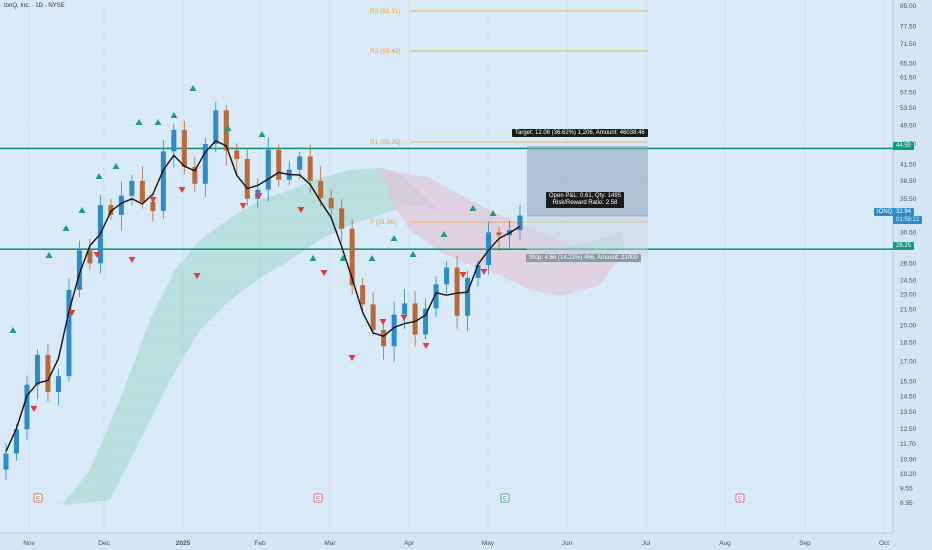 The image size is (932, 550). What do you see at coordinates (908, 181) in the screenshot?
I see `price-tick-label: 38.50` at bounding box center [908, 181].